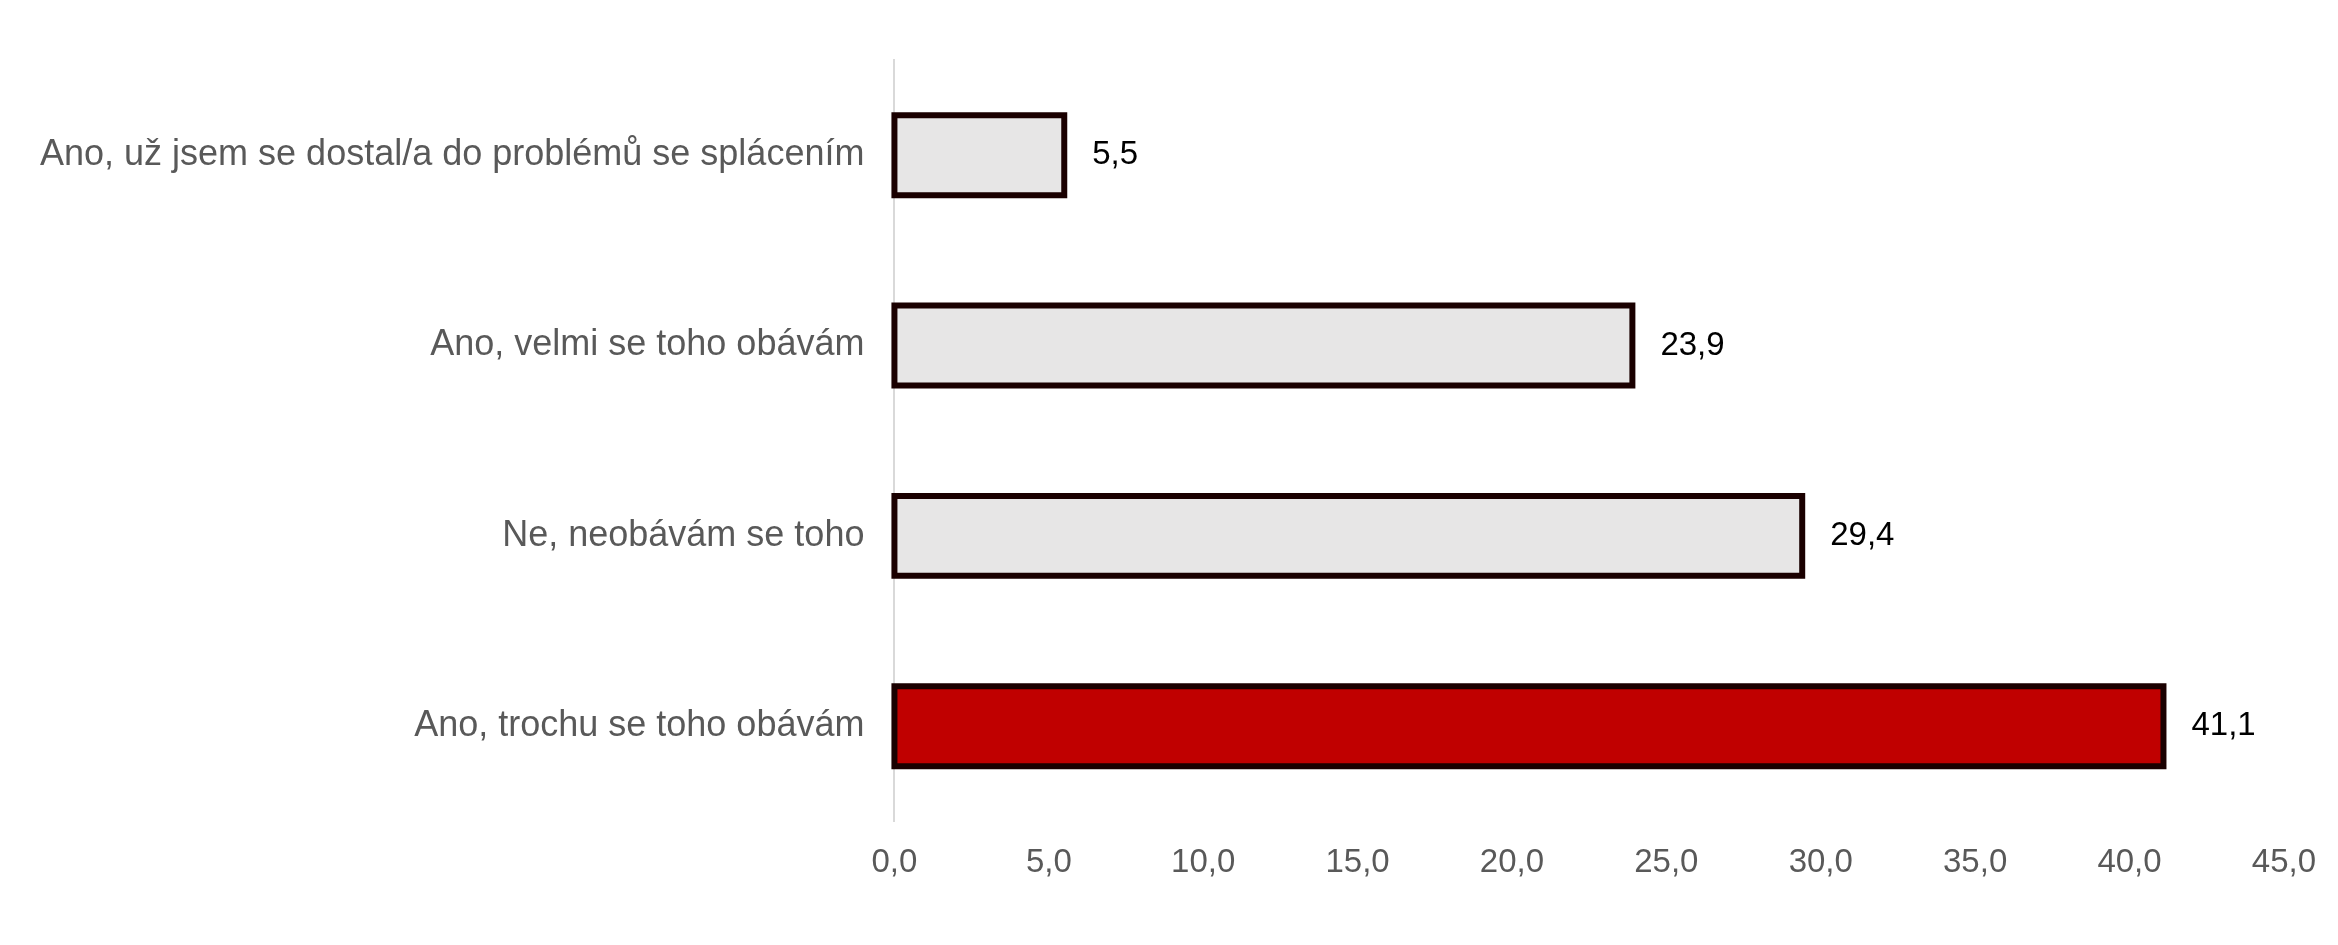  Describe the element at coordinates (1666, 861) in the screenshot. I see `x-tick-label: 25,0` at that location.